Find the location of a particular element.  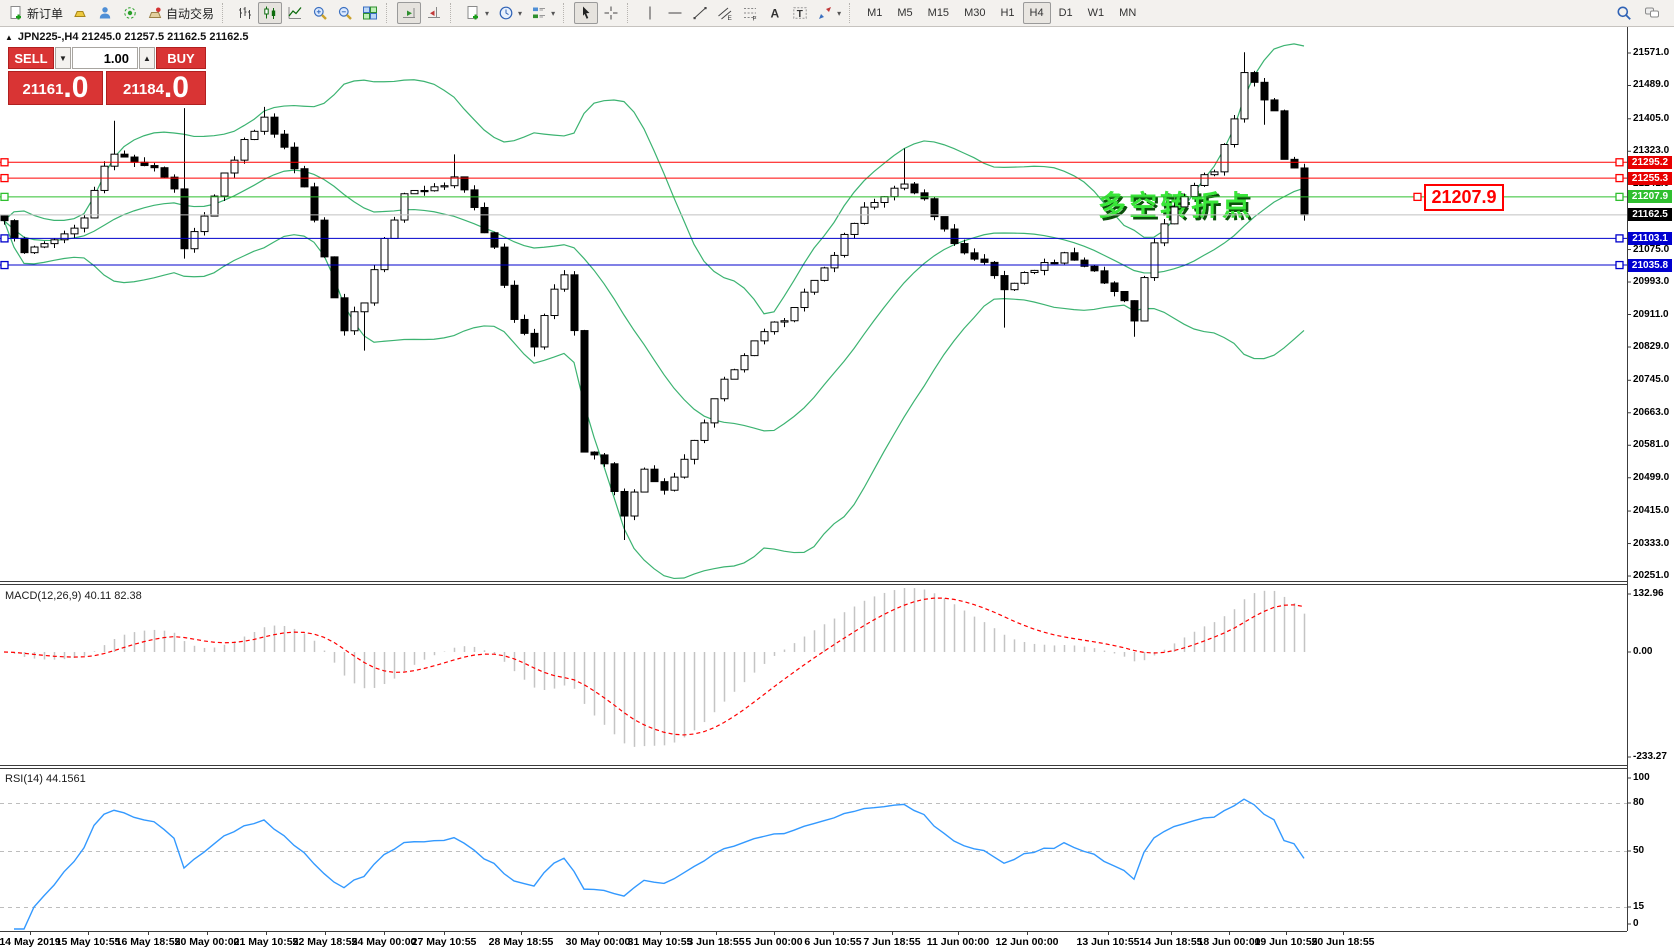

text-label-button: T is located at coordinates (800, 13).